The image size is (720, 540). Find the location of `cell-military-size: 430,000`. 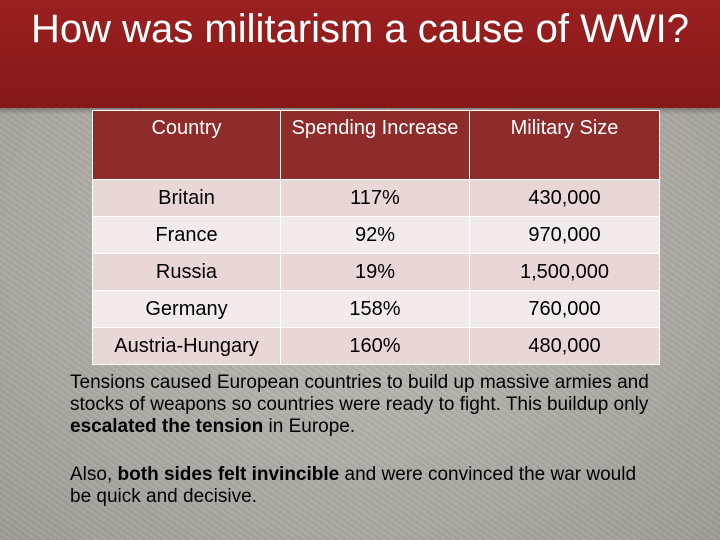

cell-military-size: 430,000 is located at coordinates (564, 198).